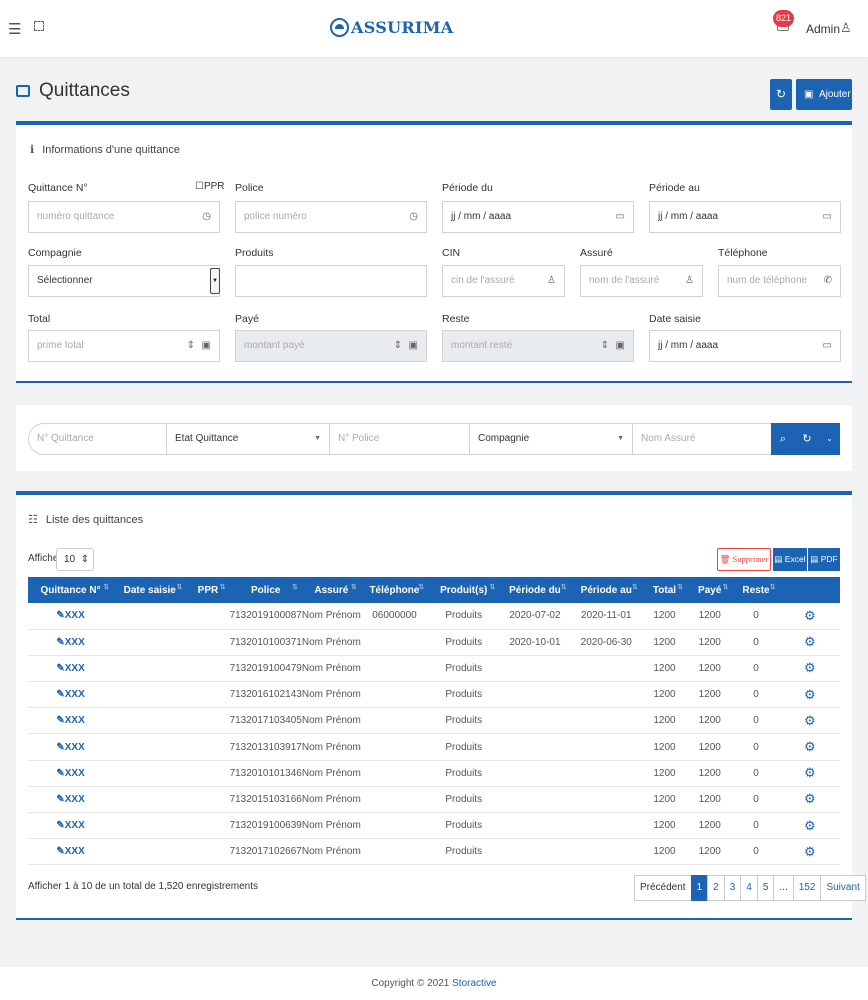  Describe the element at coordinates (835, 94) in the screenshot. I see `add-label: Ajouter` at that location.